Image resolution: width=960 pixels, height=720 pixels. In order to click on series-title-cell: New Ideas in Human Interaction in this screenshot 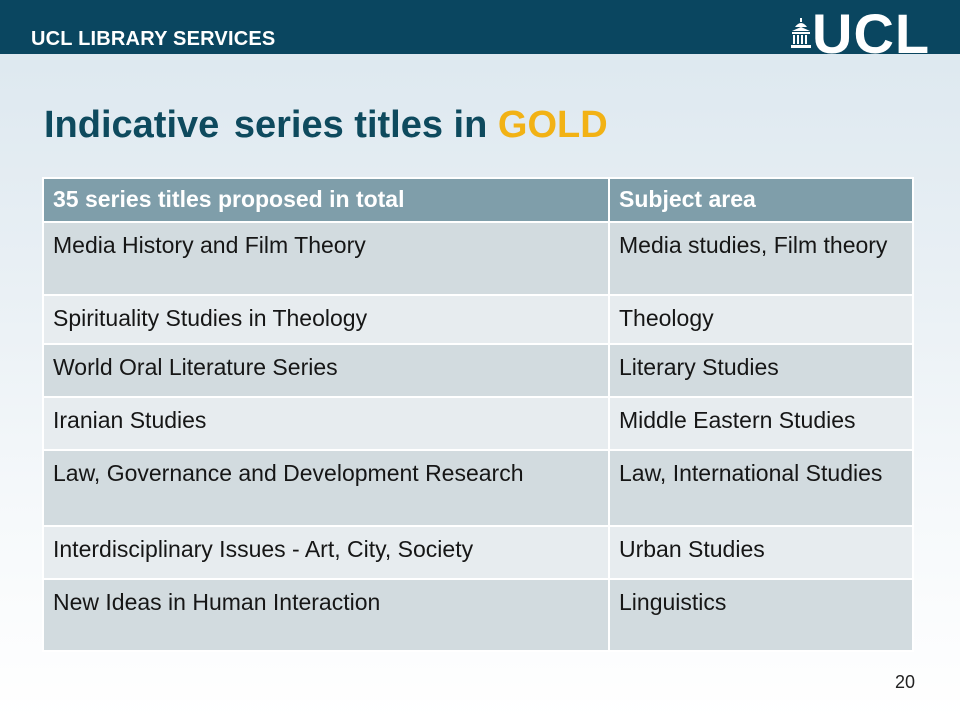, I will do `click(326, 615)`.